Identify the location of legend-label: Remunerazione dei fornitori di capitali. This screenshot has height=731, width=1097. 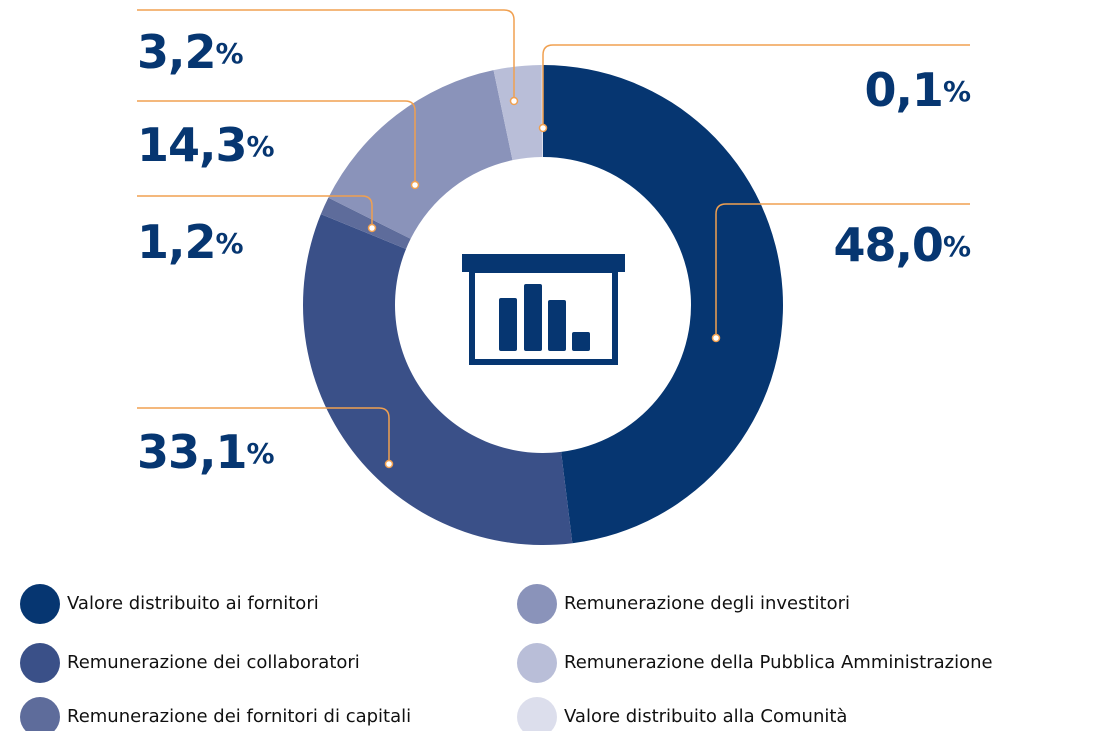
(239, 716).